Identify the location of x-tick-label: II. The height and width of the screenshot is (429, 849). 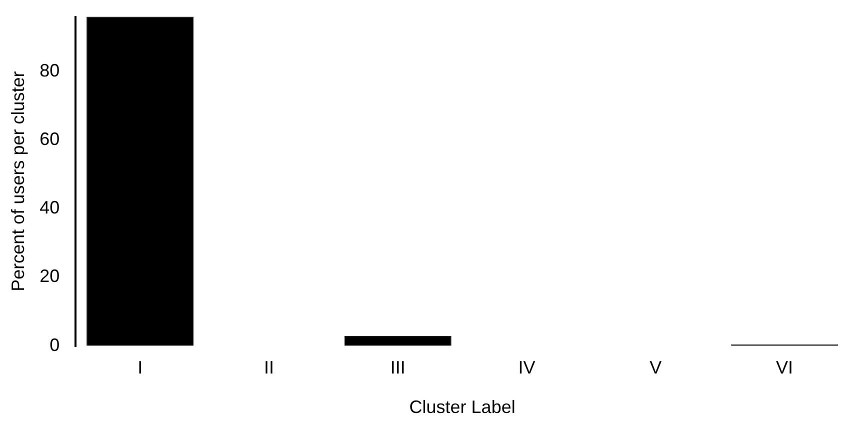
(269, 368).